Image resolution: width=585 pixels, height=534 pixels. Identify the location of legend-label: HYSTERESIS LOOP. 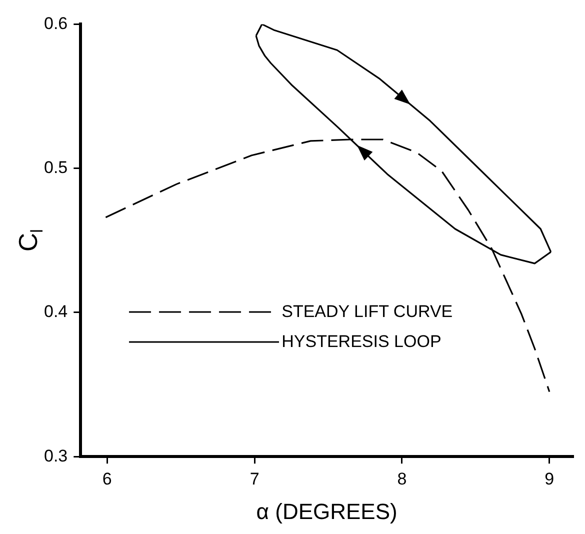
(362, 342).